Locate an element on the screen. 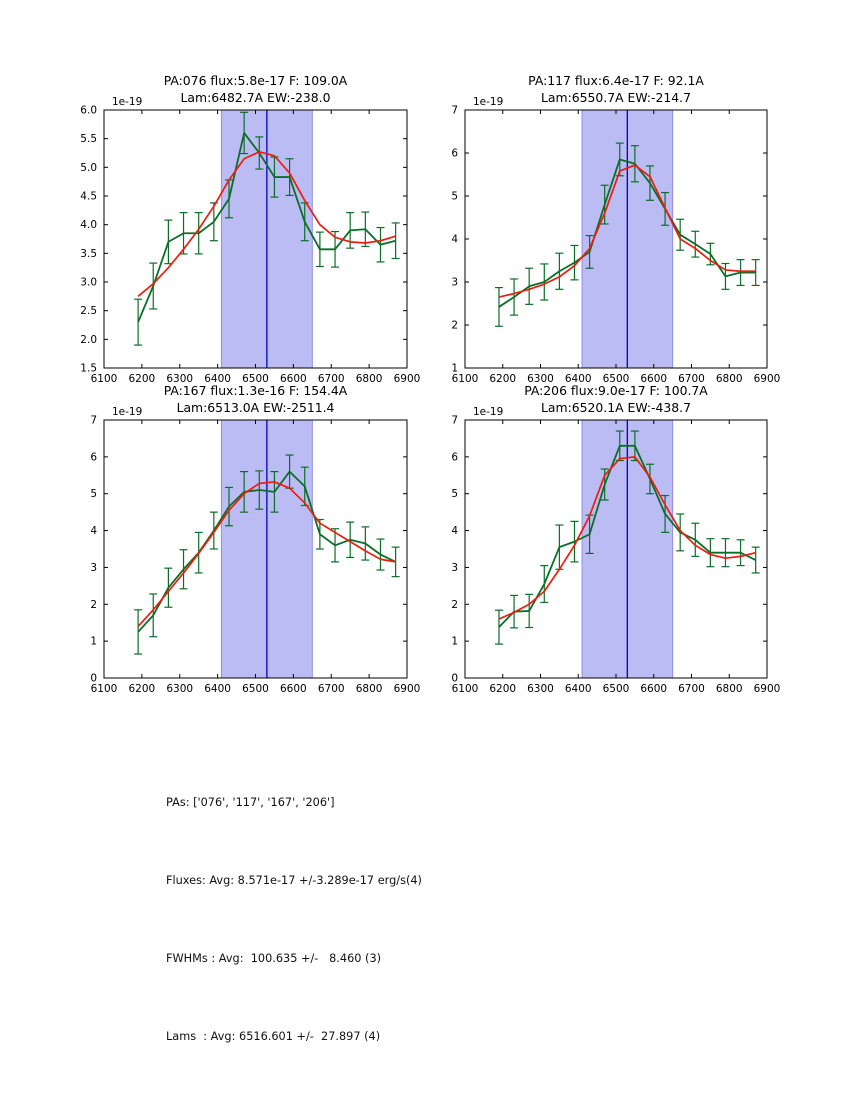 This screenshot has height=1100, width=850. y-tick-label: 3.5 is located at coordinates (88, 254).